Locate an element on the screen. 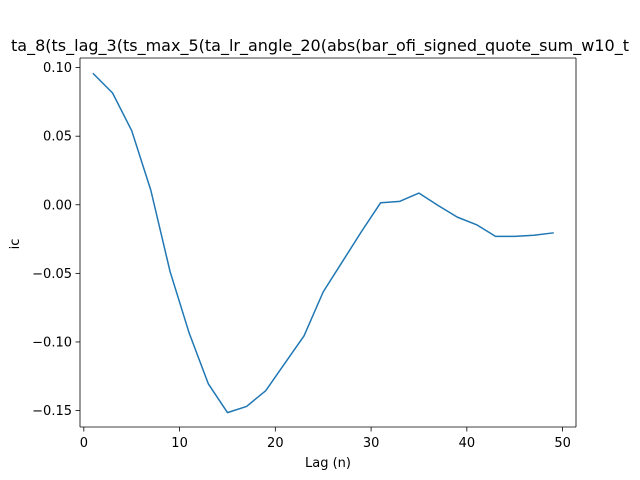 The width and height of the screenshot is (640, 480). y-tick-label: −0.05 is located at coordinates (52, 274).